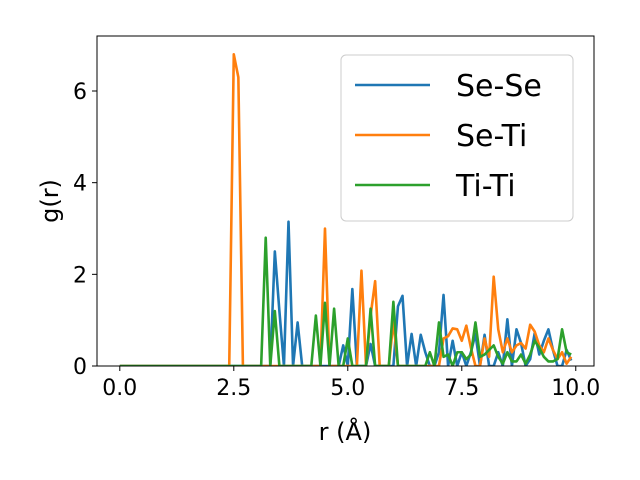 The height and width of the screenshot is (480, 640). Describe the element at coordinates (80, 275) in the screenshot. I see `y-tick-label: 2` at that location.